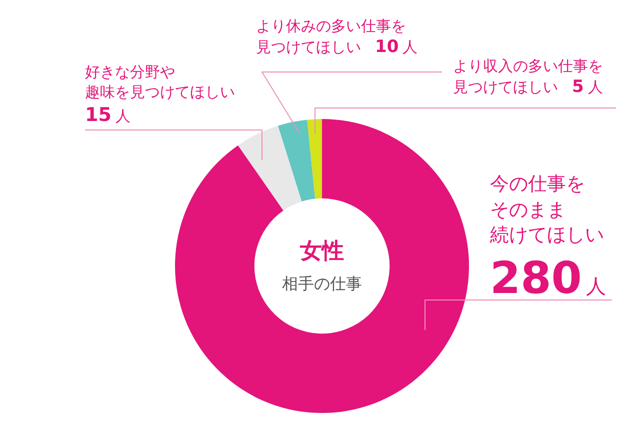  I want to click on slice-label: 今の仕事をそのまま続けてほしい, so click(547, 209).